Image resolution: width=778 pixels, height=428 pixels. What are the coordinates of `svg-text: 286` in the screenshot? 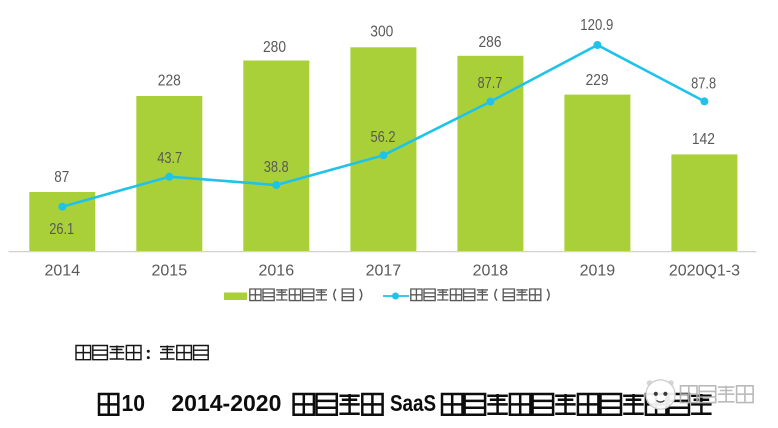 It's located at (490, 42).